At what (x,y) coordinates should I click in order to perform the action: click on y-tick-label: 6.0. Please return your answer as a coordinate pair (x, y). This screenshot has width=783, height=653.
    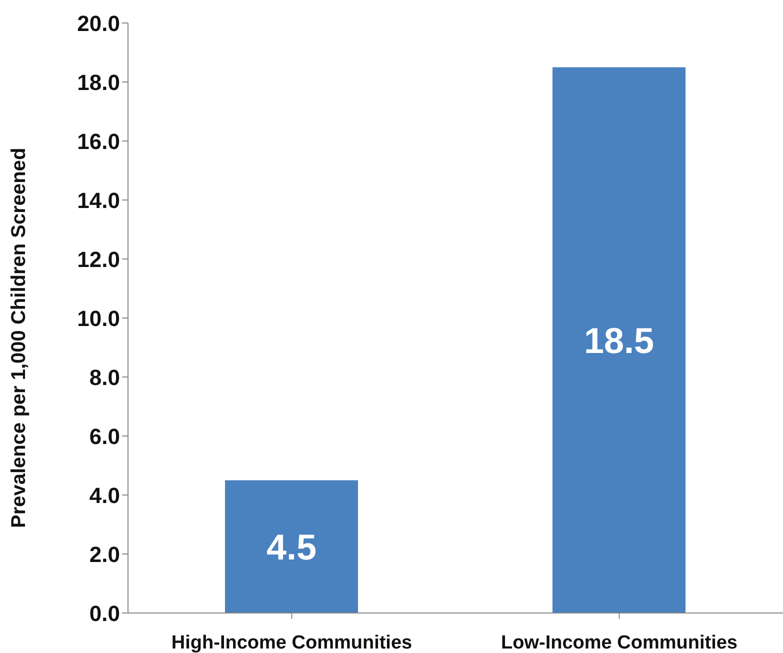
    Looking at the image, I should click on (104, 436).